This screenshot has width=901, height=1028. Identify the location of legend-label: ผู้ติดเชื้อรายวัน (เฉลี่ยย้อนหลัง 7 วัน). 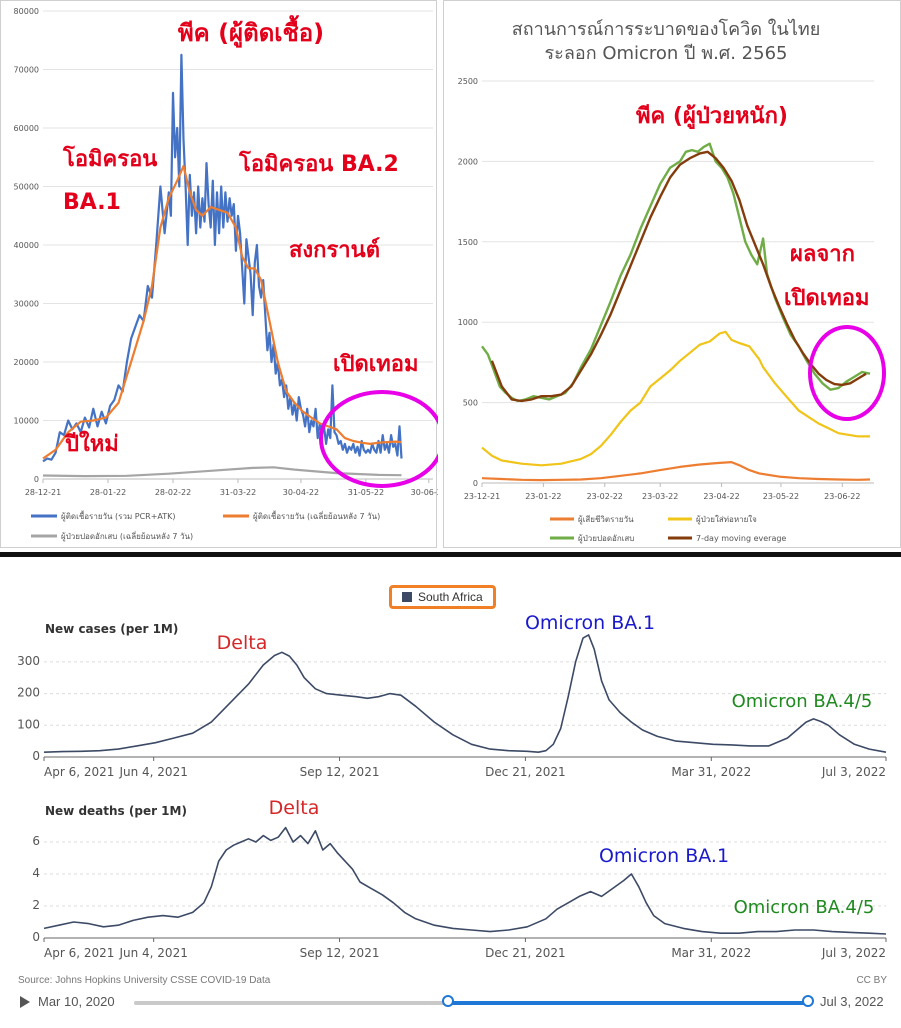
(316, 516).